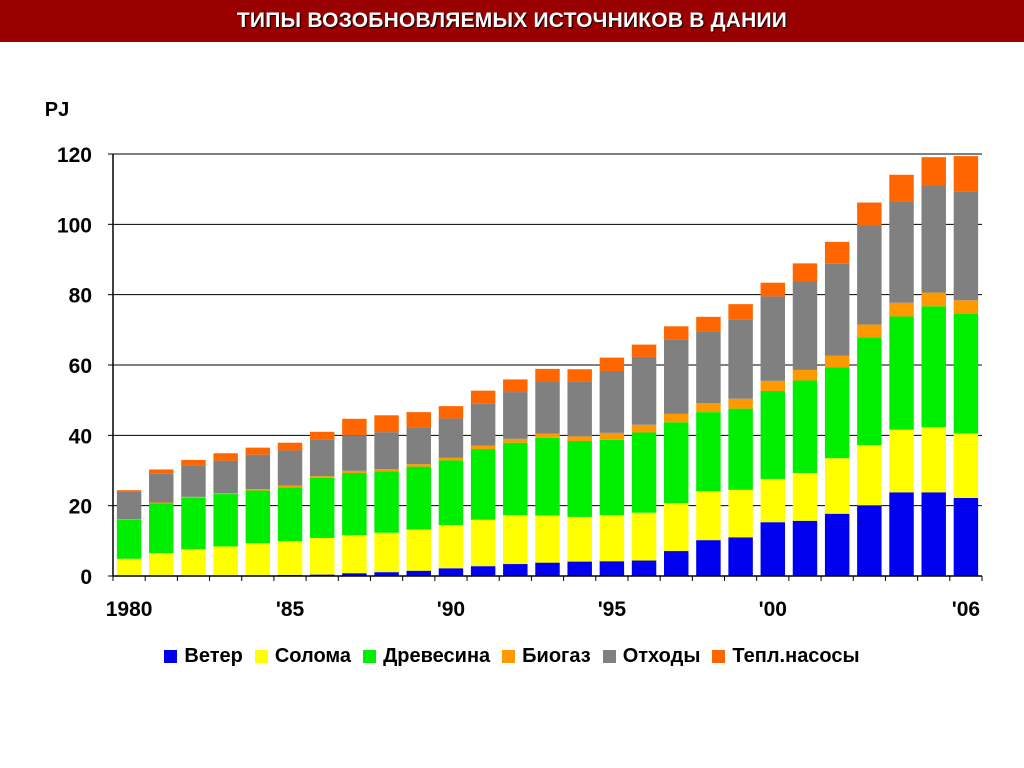 This screenshot has height=768, width=1024. What do you see at coordinates (80, 507) in the screenshot?
I see `y-tick-label: 20` at bounding box center [80, 507].